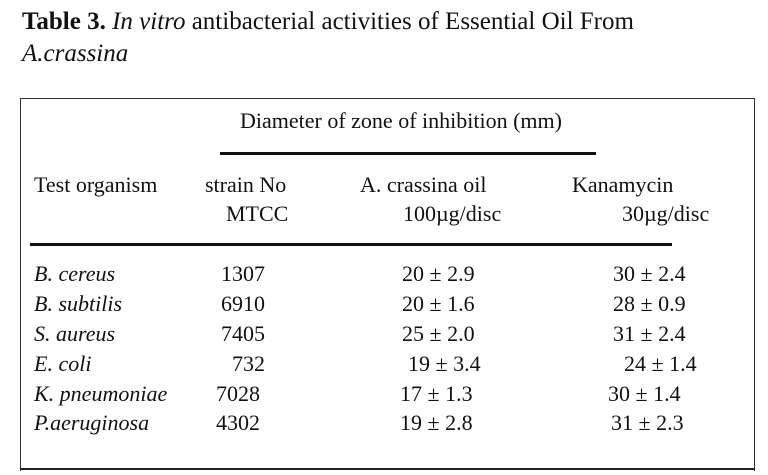 This screenshot has width=768, height=475. I want to click on row-oil-value: 20 ± 1.6, so click(438, 303).